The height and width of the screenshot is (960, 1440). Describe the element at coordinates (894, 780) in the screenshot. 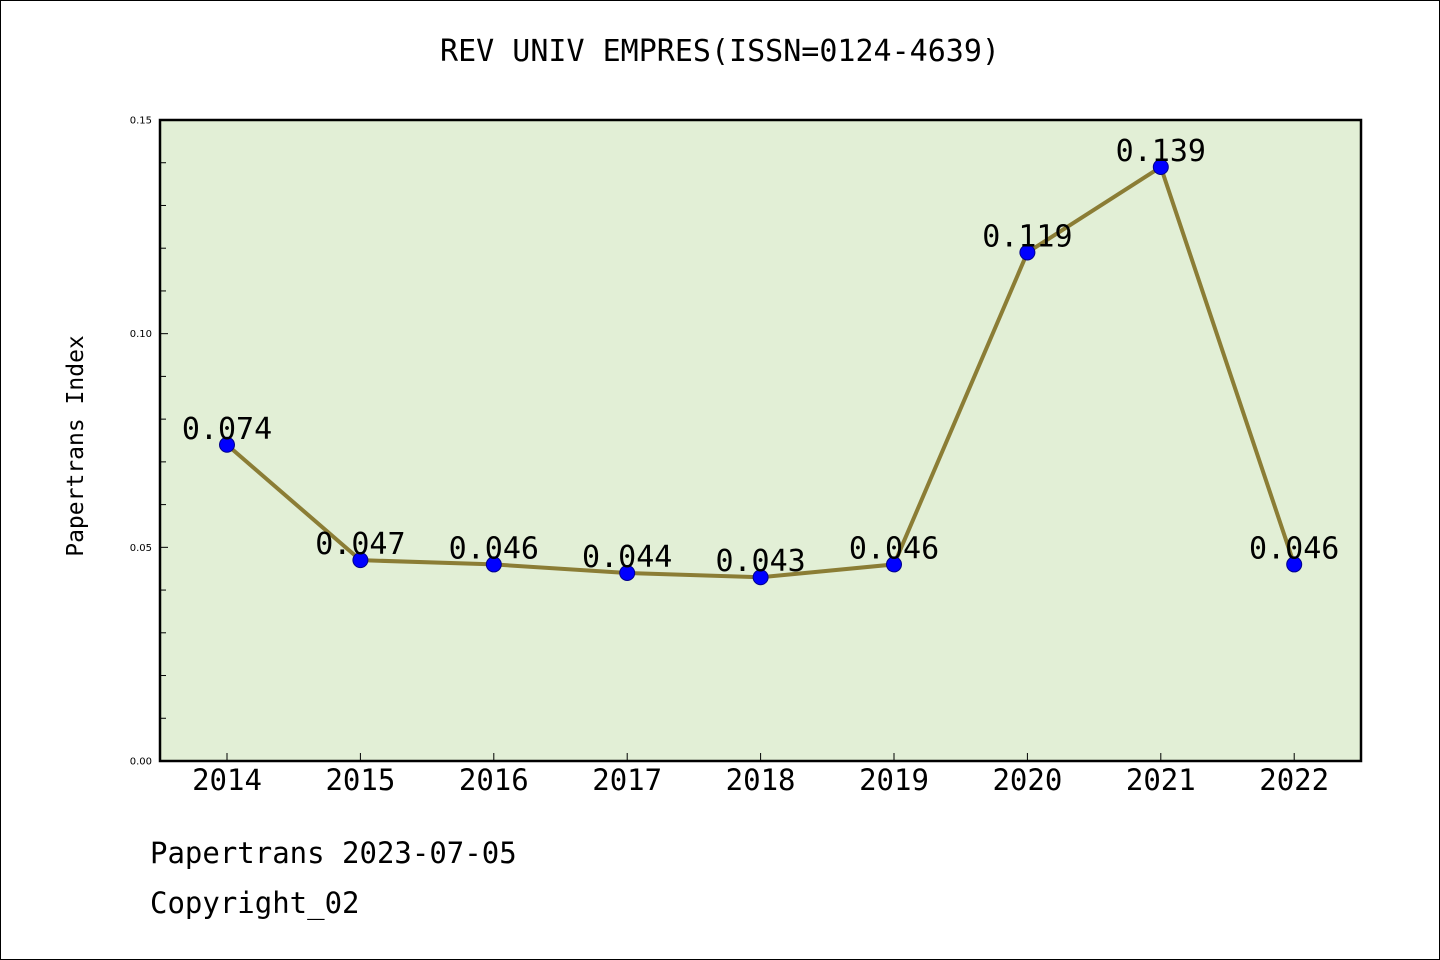

I see `x-tick-label: 2019` at that location.